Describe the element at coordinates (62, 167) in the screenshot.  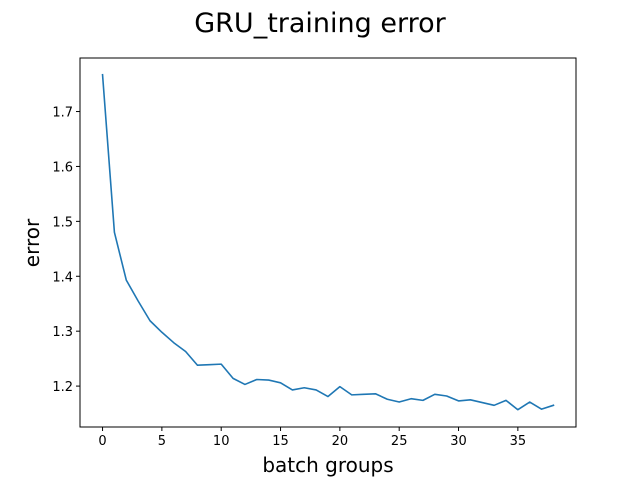
I see `y-tick-label: 1.6` at that location.